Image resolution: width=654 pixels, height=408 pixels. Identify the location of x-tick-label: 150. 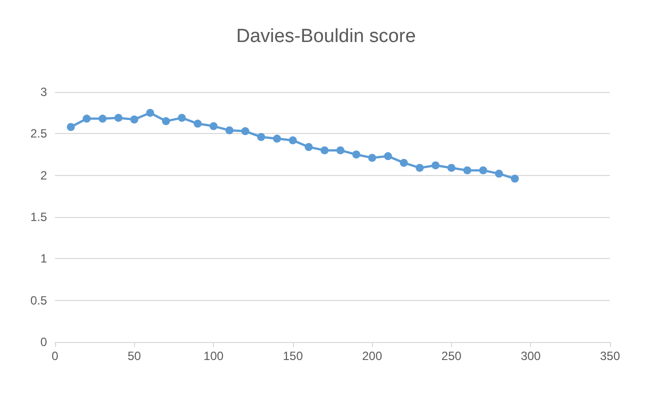
(293, 356).